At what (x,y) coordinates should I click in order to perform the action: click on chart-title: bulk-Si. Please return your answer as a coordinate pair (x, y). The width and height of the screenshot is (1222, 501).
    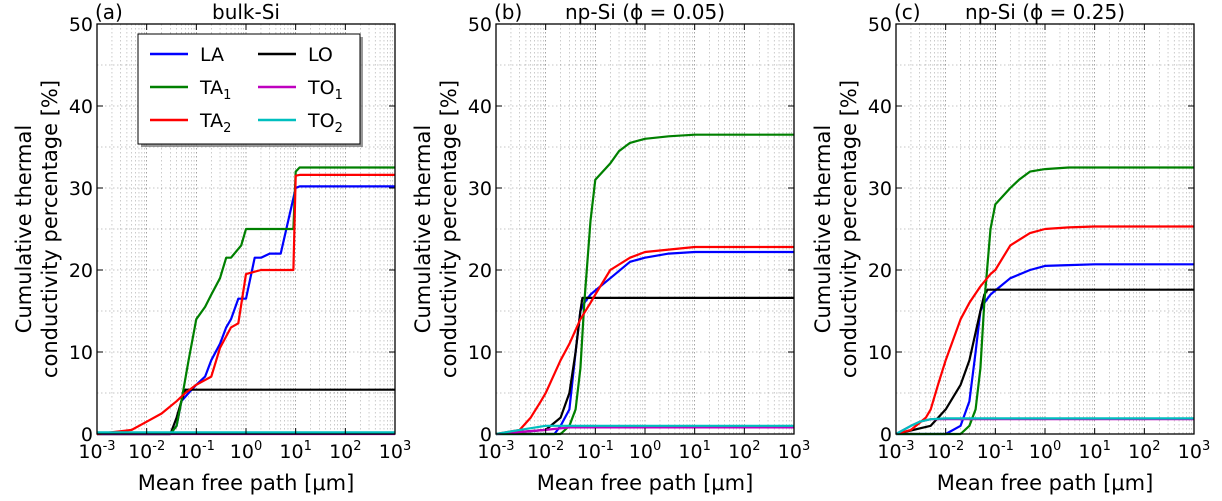
    Looking at the image, I should click on (246, 12).